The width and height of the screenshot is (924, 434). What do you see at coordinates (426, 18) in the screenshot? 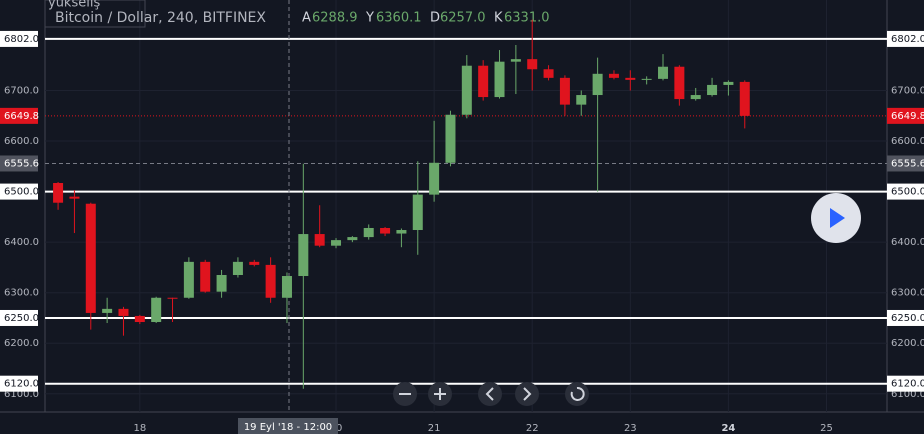
I see `legend-ohlc: A 6288.9 Y 6360.1 D 6257.0 K 6331.0` at bounding box center [426, 18].